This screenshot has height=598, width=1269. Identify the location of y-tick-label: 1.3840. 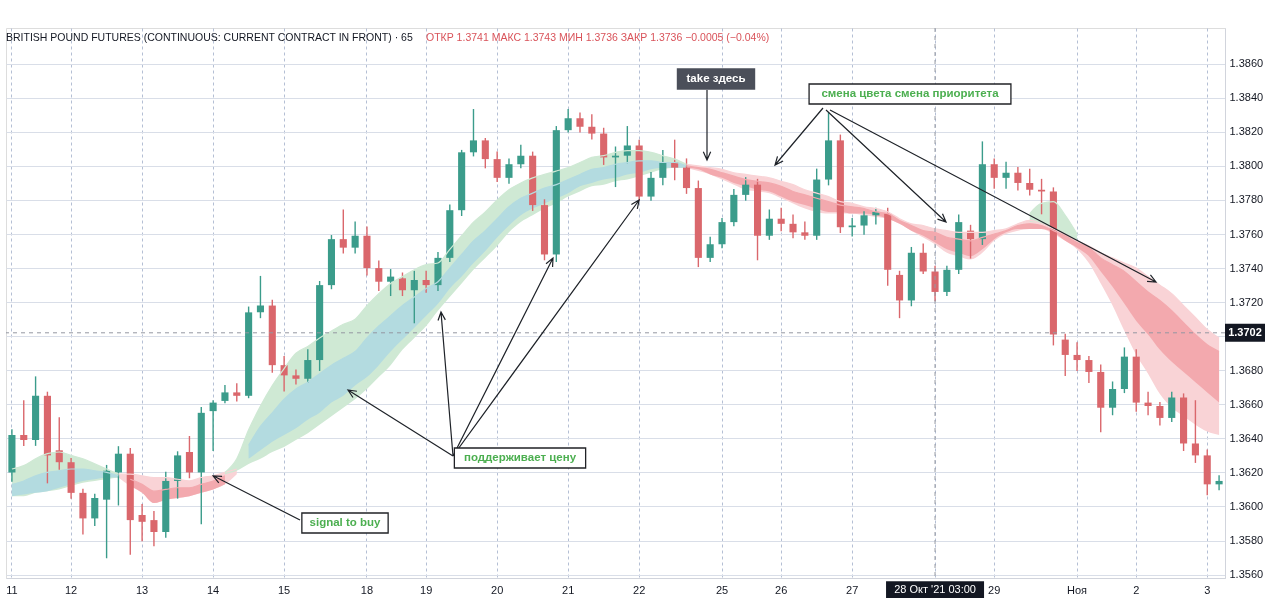
(1246, 97).